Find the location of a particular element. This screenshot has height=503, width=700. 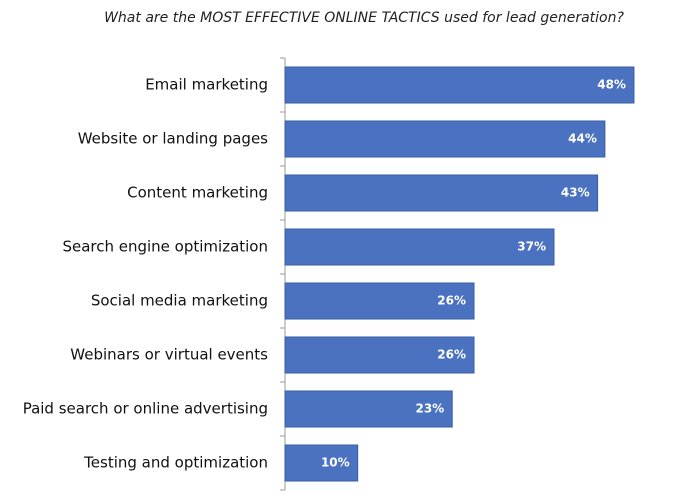

value-label: 44% is located at coordinates (582, 139).